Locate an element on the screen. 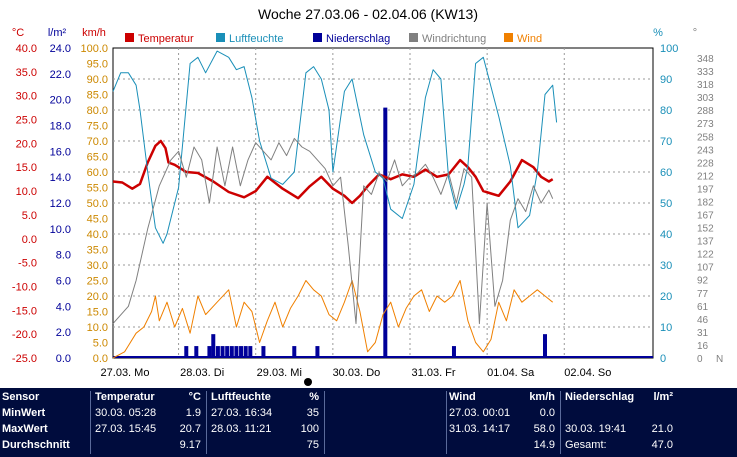  direction-tick-label: 303 is located at coordinates (705, 98).